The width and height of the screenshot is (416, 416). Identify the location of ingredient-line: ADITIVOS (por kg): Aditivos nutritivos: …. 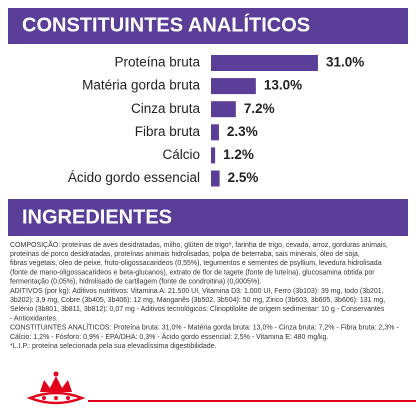
(197, 291).